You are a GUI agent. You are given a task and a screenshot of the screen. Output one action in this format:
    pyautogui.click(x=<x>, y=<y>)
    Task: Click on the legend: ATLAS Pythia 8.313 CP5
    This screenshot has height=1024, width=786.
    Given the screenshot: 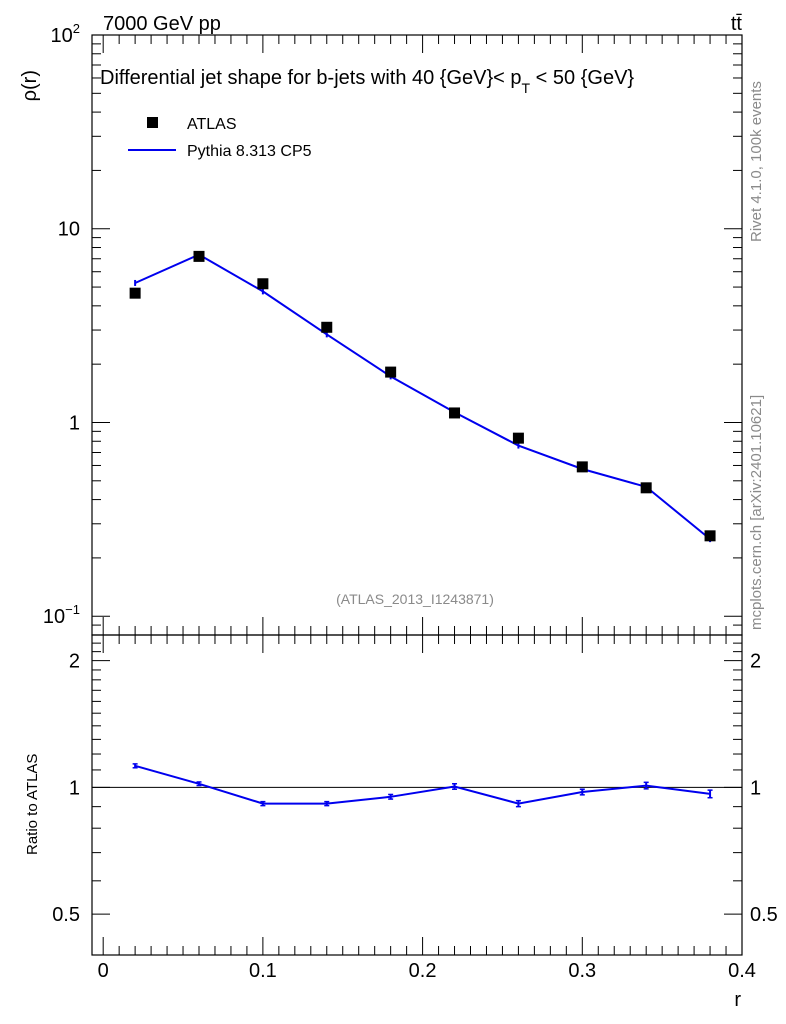 What is the action you would take?
    pyautogui.click(x=220, y=138)
    